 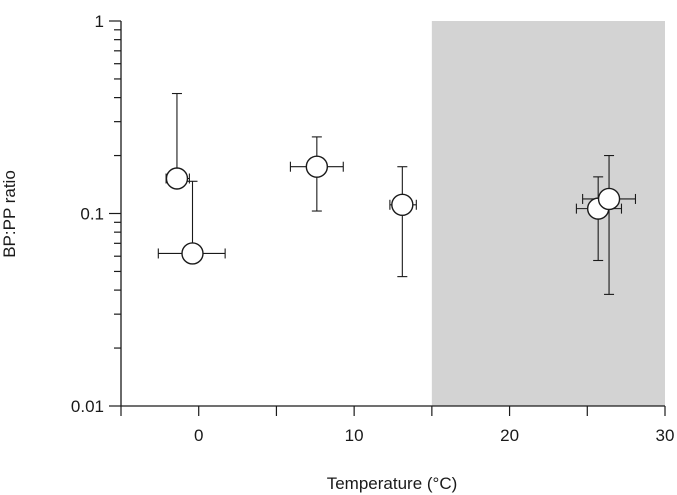 I want to click on y-tick-label: 0.1, so click(x=92, y=214).